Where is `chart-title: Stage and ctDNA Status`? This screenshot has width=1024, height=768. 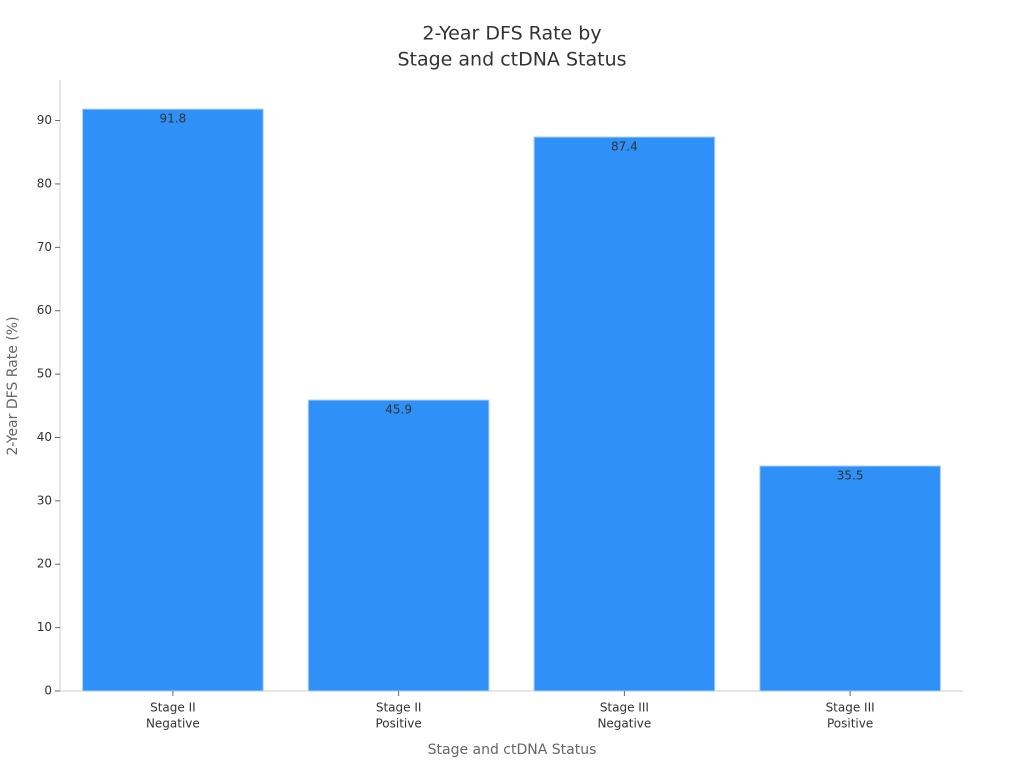
chart-title: Stage and ctDNA Status is located at coordinates (511, 60).